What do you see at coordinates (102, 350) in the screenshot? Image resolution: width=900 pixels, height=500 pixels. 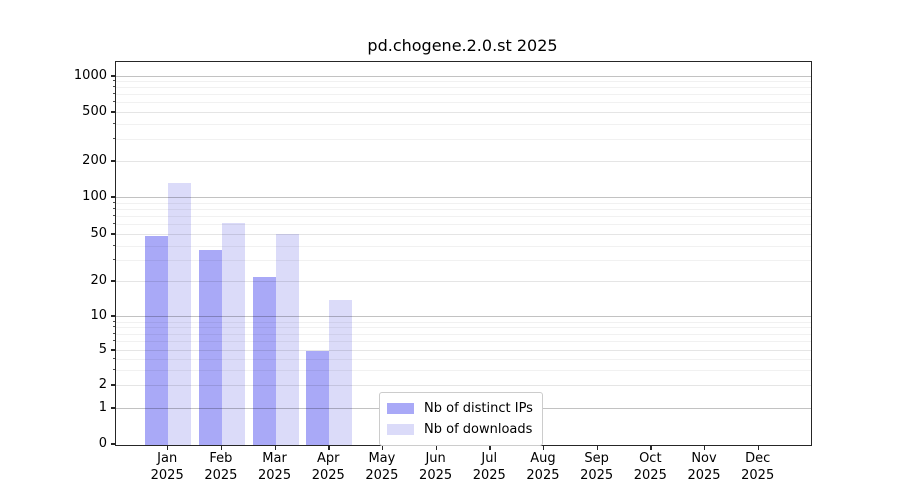 I see `y-tick-label-5: 5` at bounding box center [102, 350].